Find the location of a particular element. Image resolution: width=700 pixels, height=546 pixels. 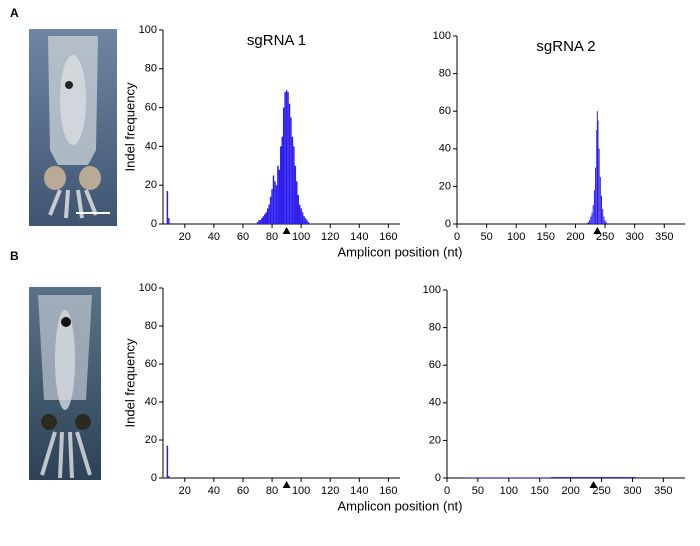

y-tick-label: 0 is located at coordinates (438, 478).